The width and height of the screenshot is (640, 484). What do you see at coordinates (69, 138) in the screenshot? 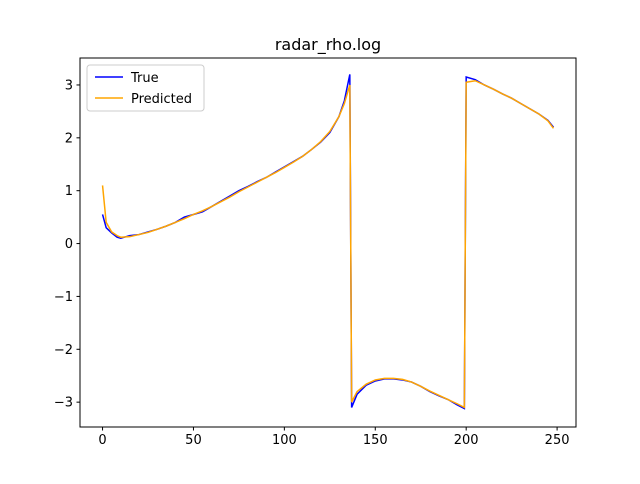
I see `y-tick-label: 2` at bounding box center [69, 138].